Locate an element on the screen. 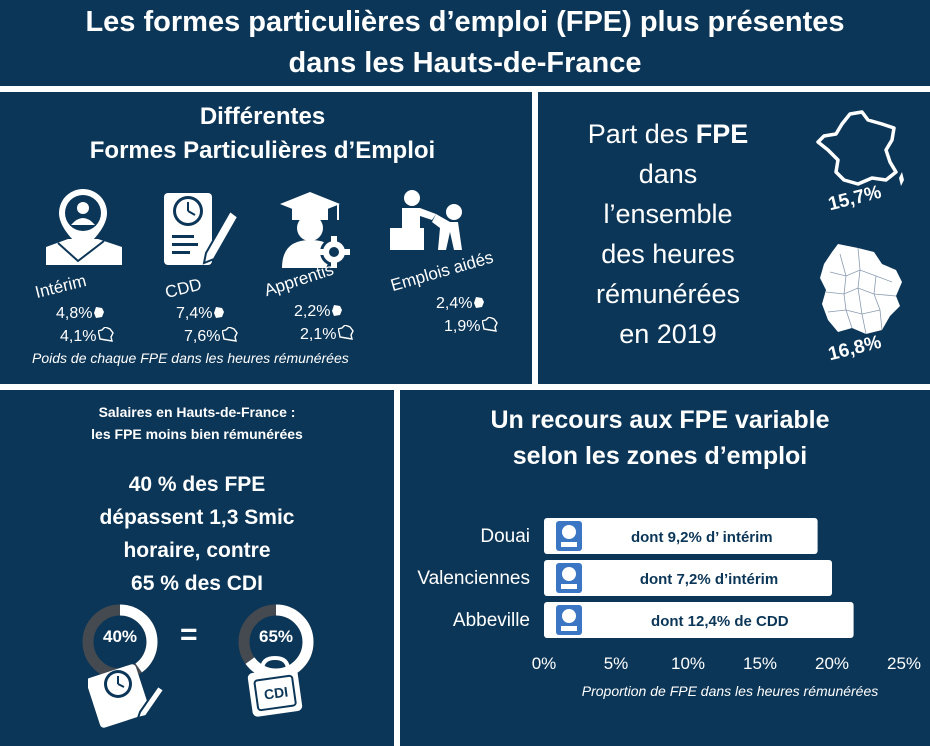 Image resolution: width=930 pixels, height=746 pixels. types-heading-line-1: Différentes is located at coordinates (262, 116).